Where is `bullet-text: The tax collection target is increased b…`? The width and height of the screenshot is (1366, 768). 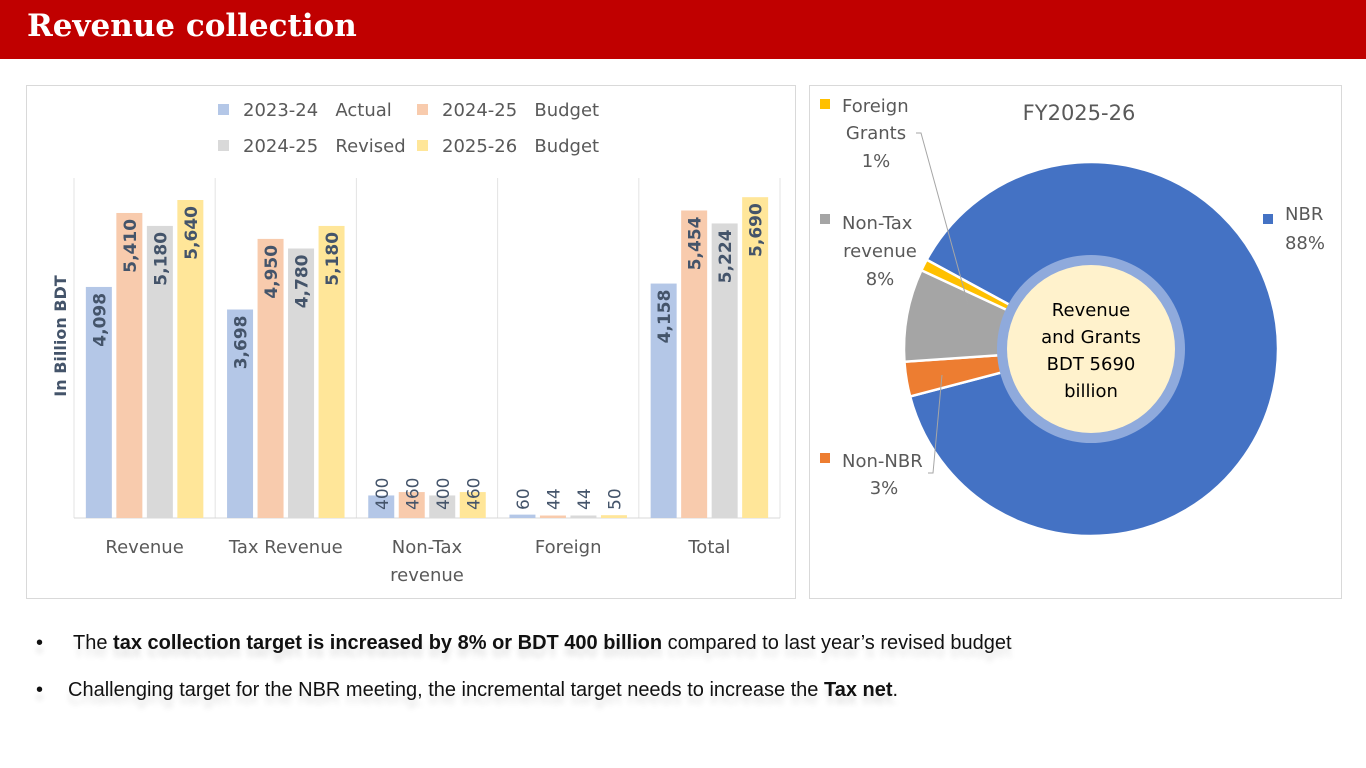
bullet-text: The tax collection target is increased b… is located at coordinates (542, 643).